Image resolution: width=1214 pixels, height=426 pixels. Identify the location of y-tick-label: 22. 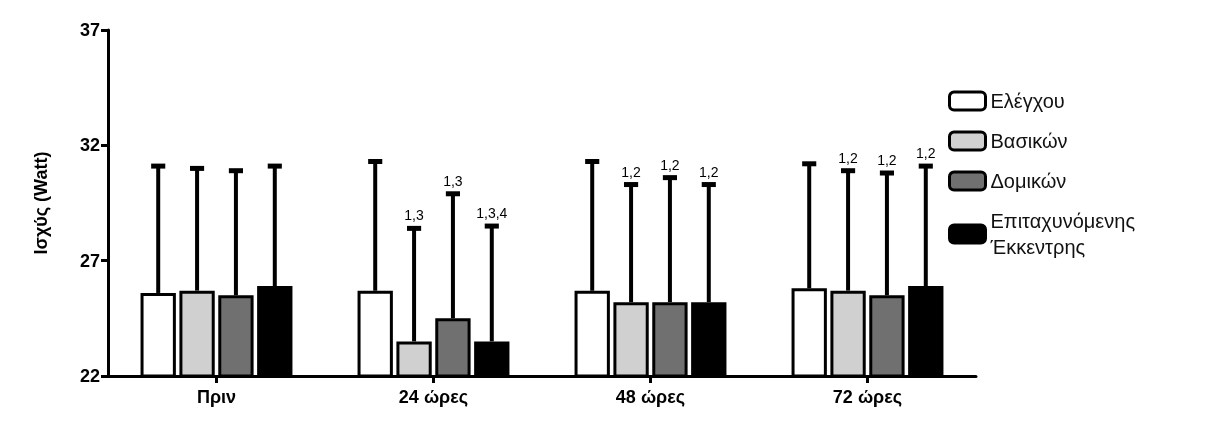
(89, 376).